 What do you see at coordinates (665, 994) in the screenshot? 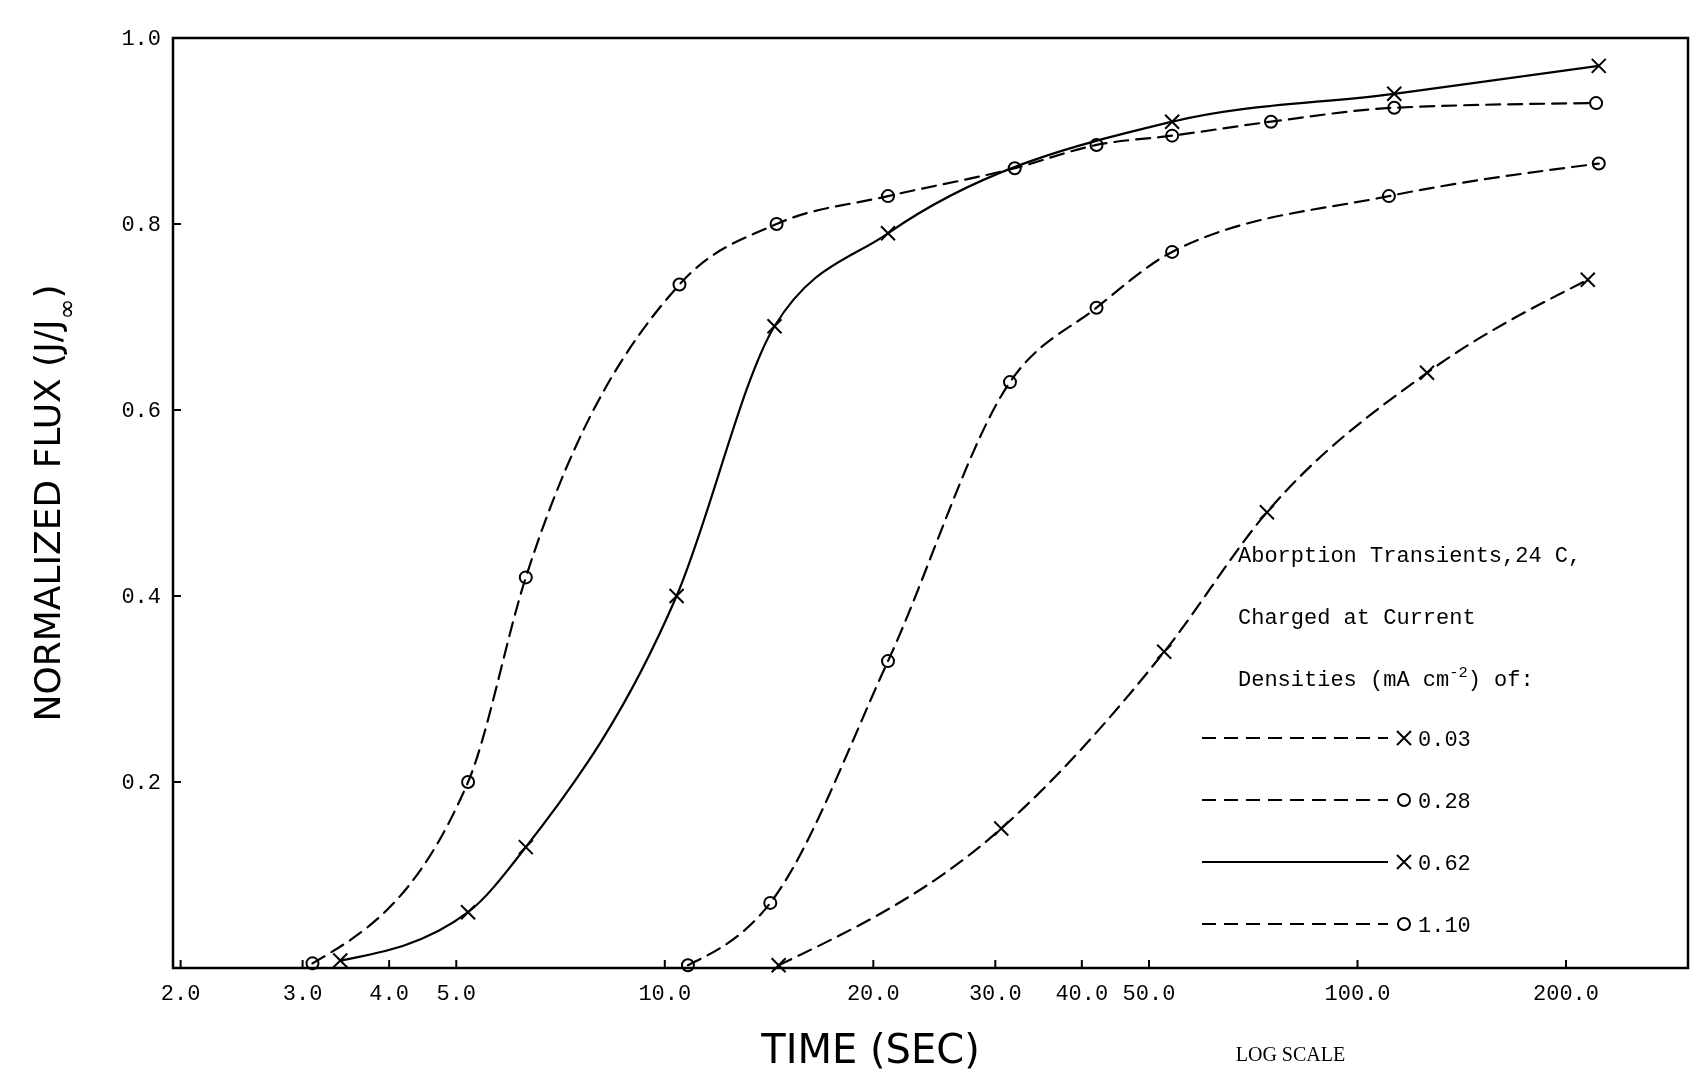
I see `x-tick-label: 10.0` at bounding box center [665, 994].